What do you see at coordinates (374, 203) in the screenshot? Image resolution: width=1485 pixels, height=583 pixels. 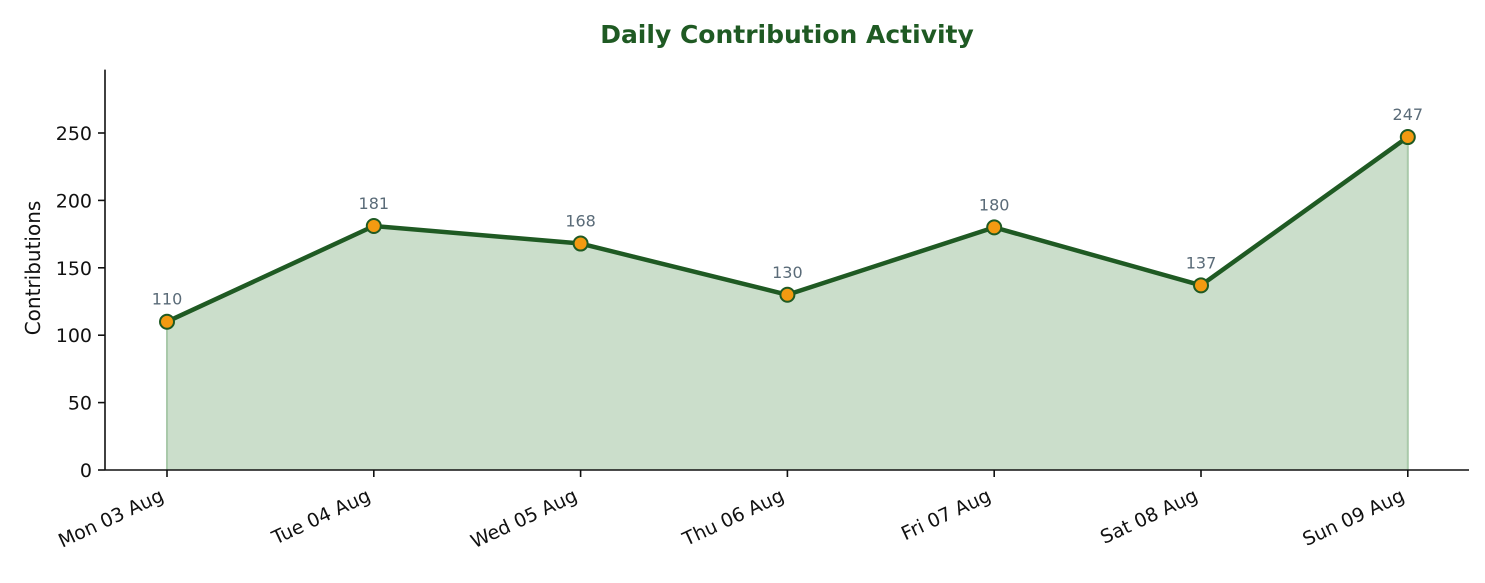 I see `data-label: 181` at bounding box center [374, 203].